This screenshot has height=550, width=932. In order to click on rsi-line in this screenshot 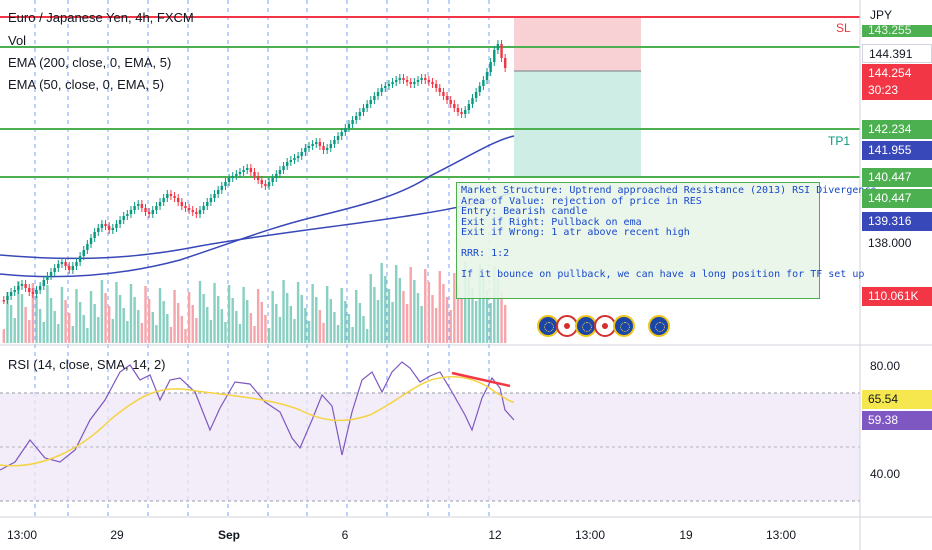, I will do `click(257, 416)`.